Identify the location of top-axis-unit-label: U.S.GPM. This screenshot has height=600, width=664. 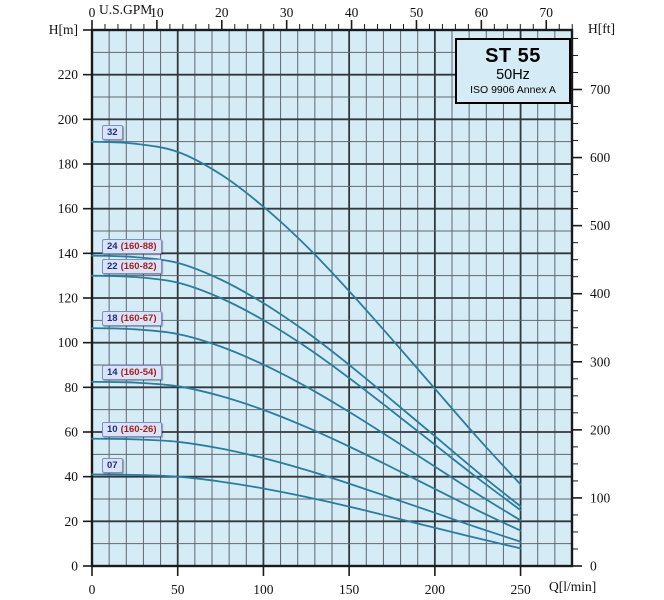
(126, 9).